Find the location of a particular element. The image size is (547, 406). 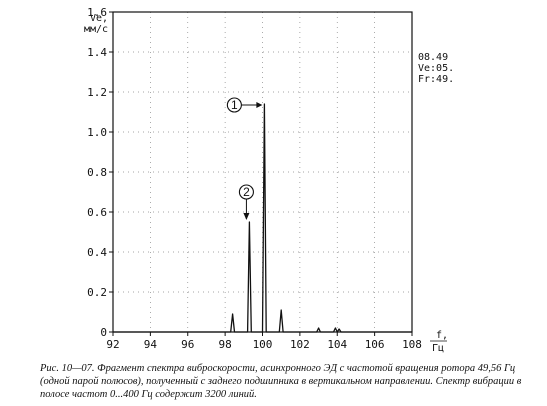

peak-annotations: 12 is located at coordinates (244, 158).